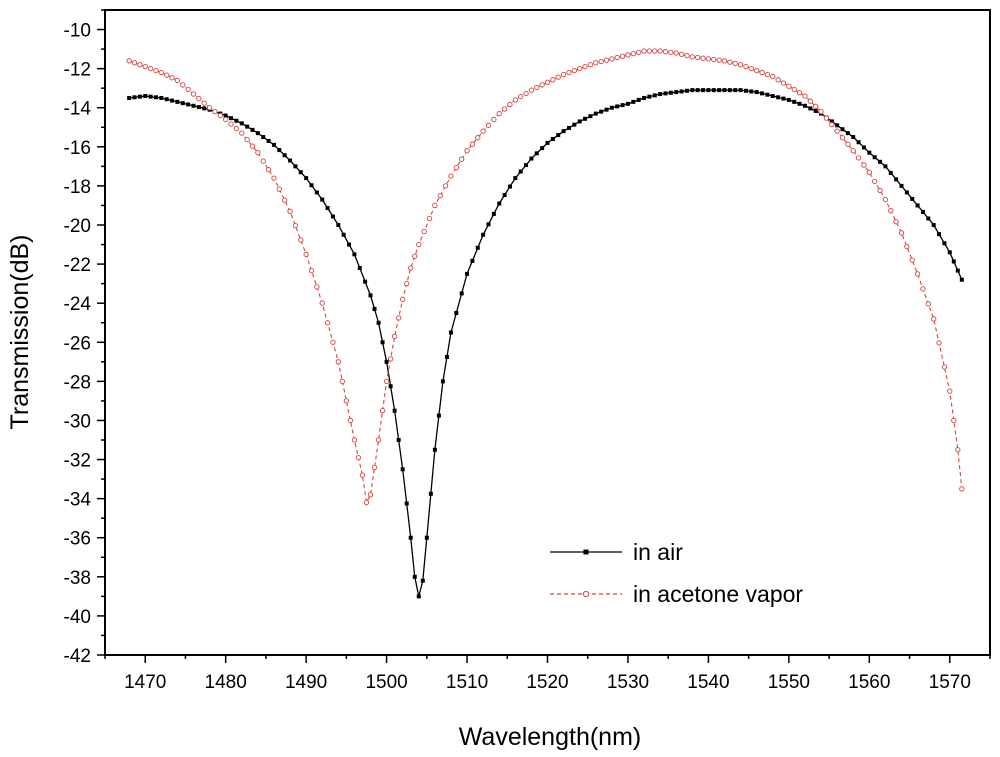 Image resolution: width=1000 pixels, height=757 pixels. What do you see at coordinates (77, 148) in the screenshot?
I see `y-tick-label: -16` at bounding box center [77, 148].